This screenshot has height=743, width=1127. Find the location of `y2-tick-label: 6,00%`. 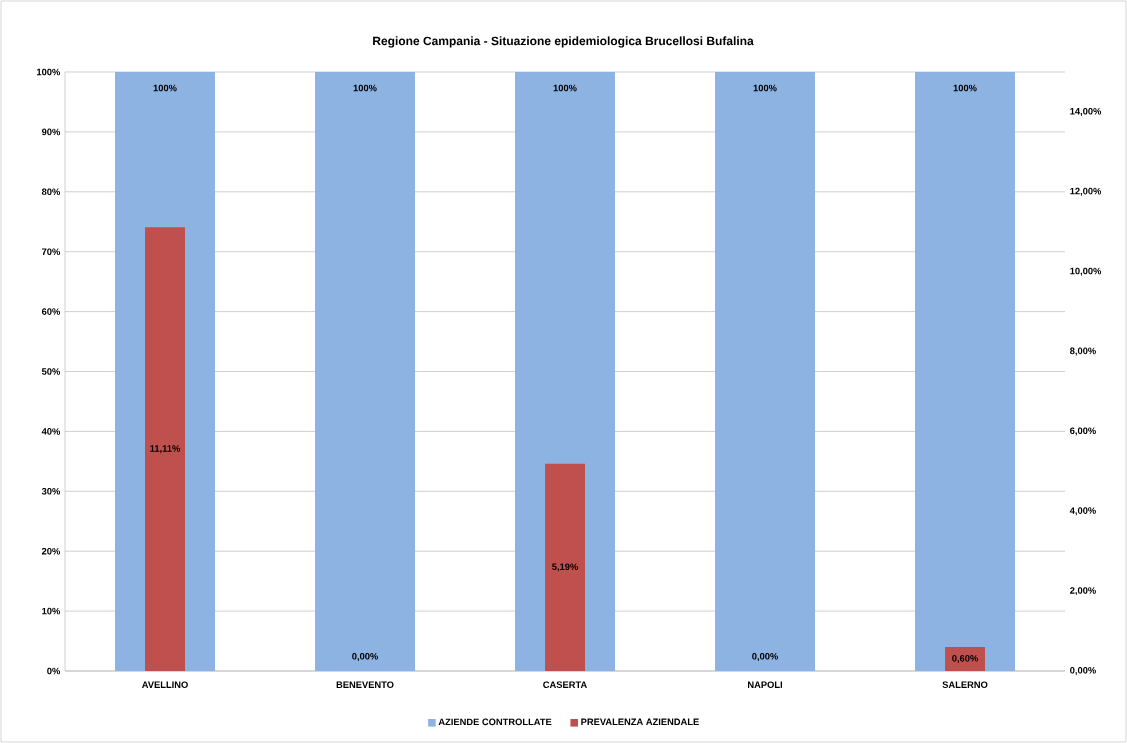

y2-tick-label: 6,00% is located at coordinates (1083, 431).